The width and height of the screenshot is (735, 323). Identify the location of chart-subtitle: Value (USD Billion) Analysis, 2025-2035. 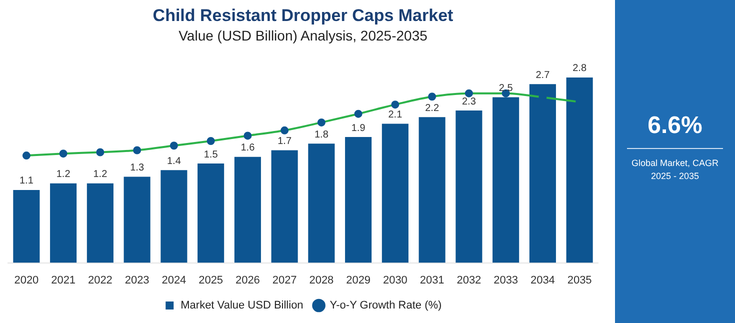
(303, 36).